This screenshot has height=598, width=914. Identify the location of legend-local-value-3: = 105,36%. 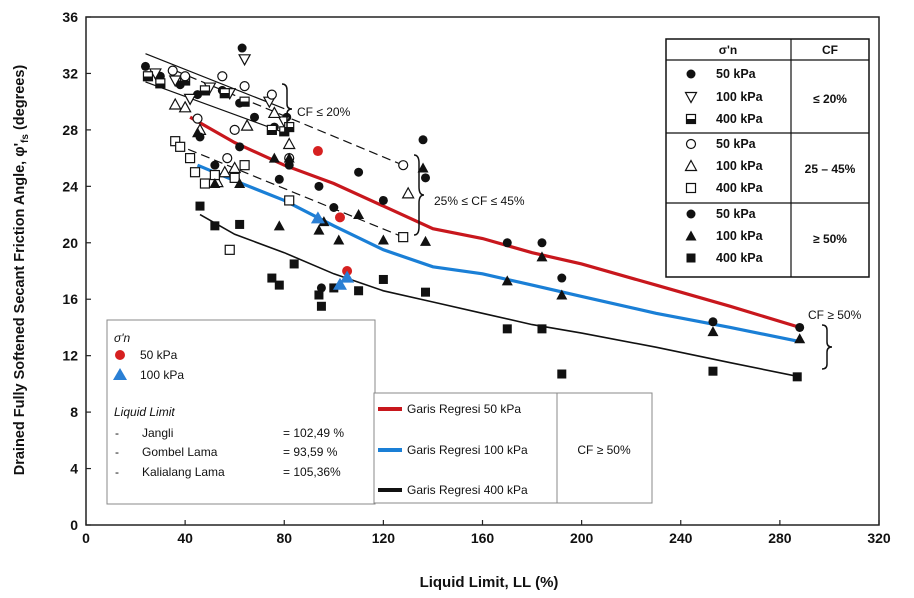
(312, 472).